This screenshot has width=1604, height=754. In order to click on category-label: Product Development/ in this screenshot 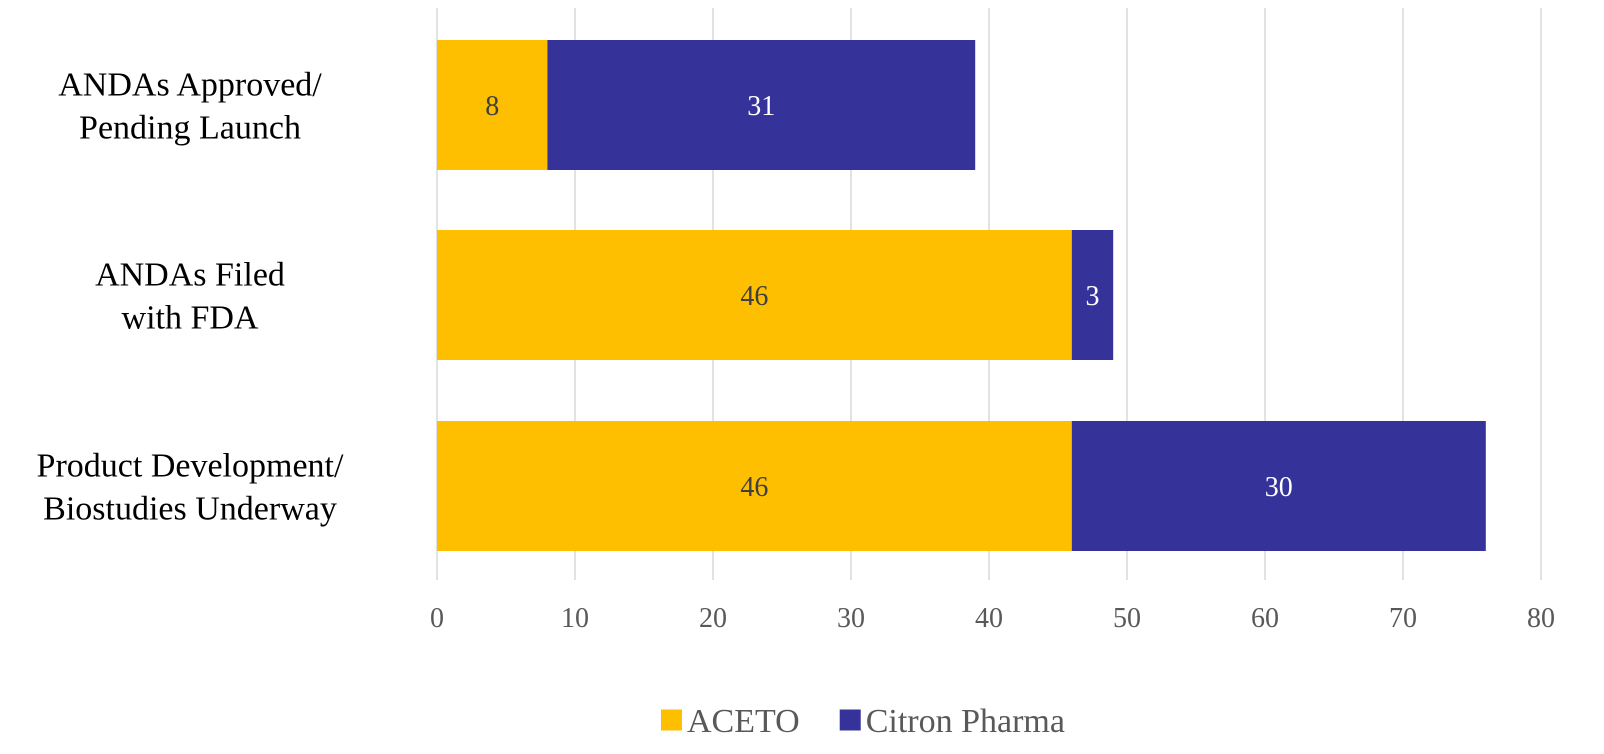, I will do `click(190, 466)`.